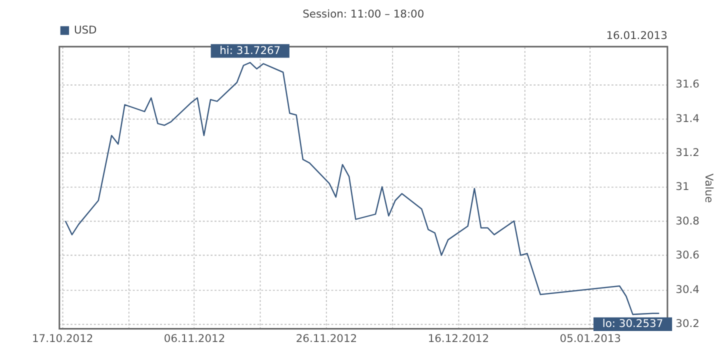 The width and height of the screenshot is (718, 360). Describe the element at coordinates (688, 323) in the screenshot. I see `y-tick-label: 30.2` at that location.